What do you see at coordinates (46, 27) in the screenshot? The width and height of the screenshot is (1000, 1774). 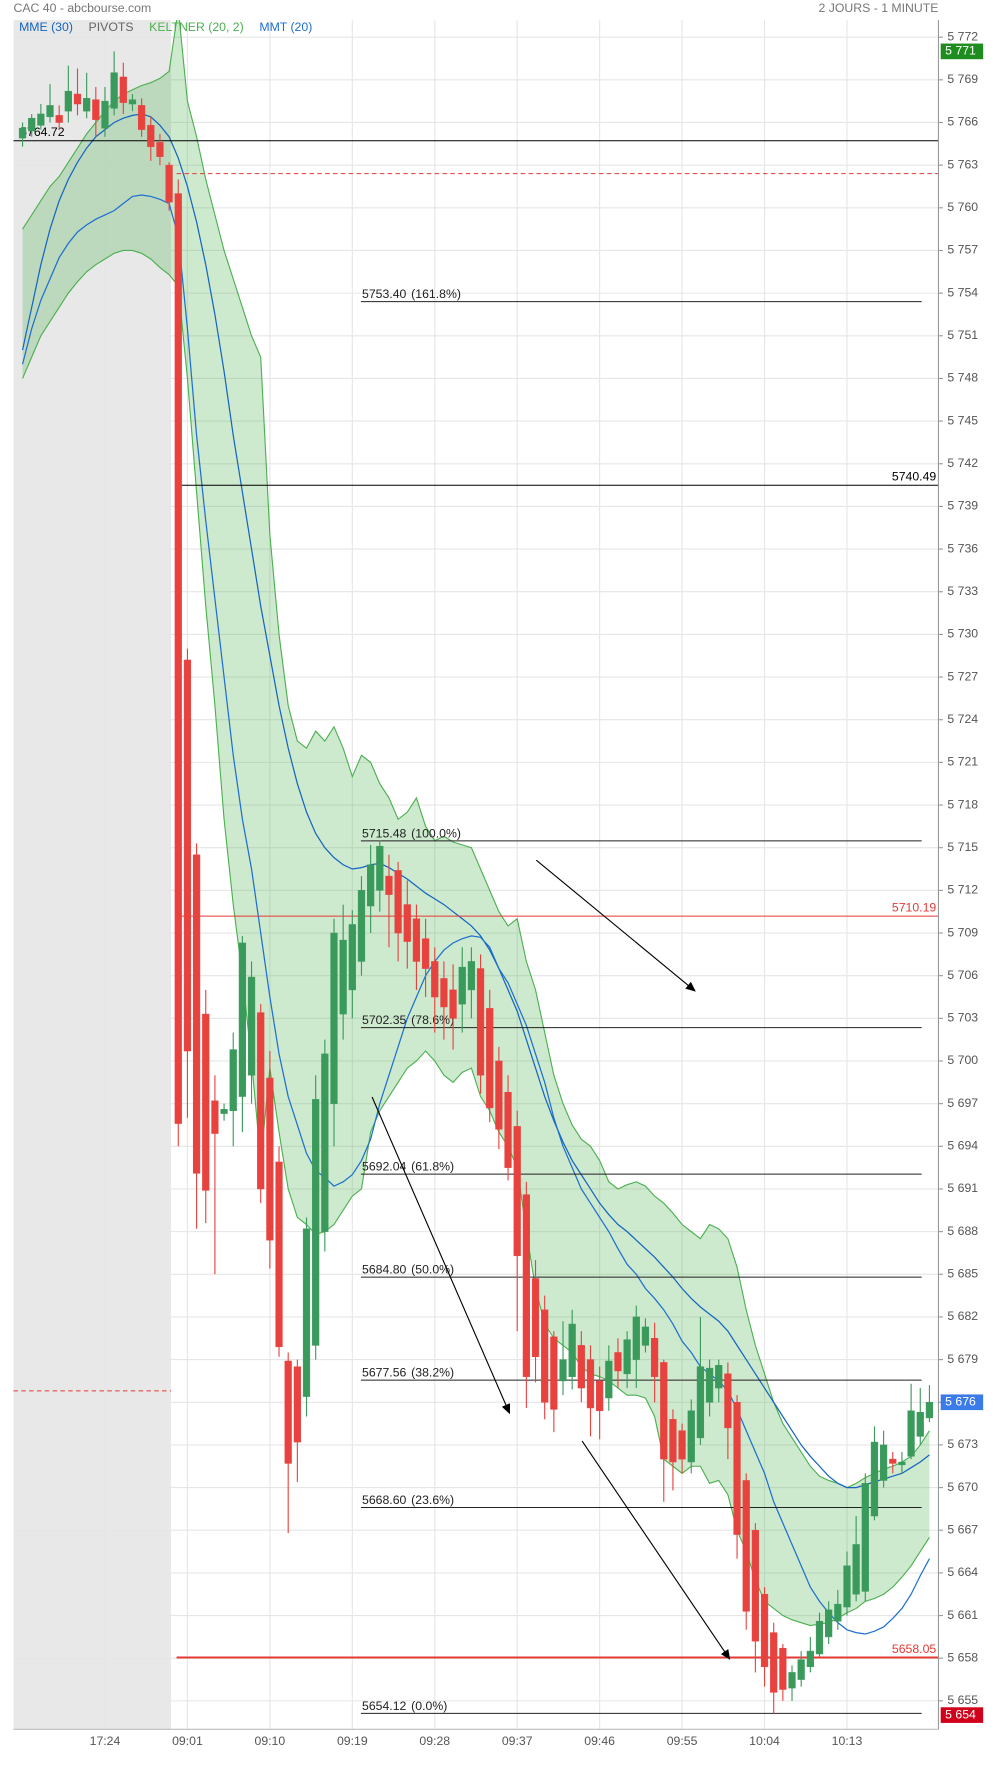 I see `legend-entry: MME (30)` at bounding box center [46, 27].